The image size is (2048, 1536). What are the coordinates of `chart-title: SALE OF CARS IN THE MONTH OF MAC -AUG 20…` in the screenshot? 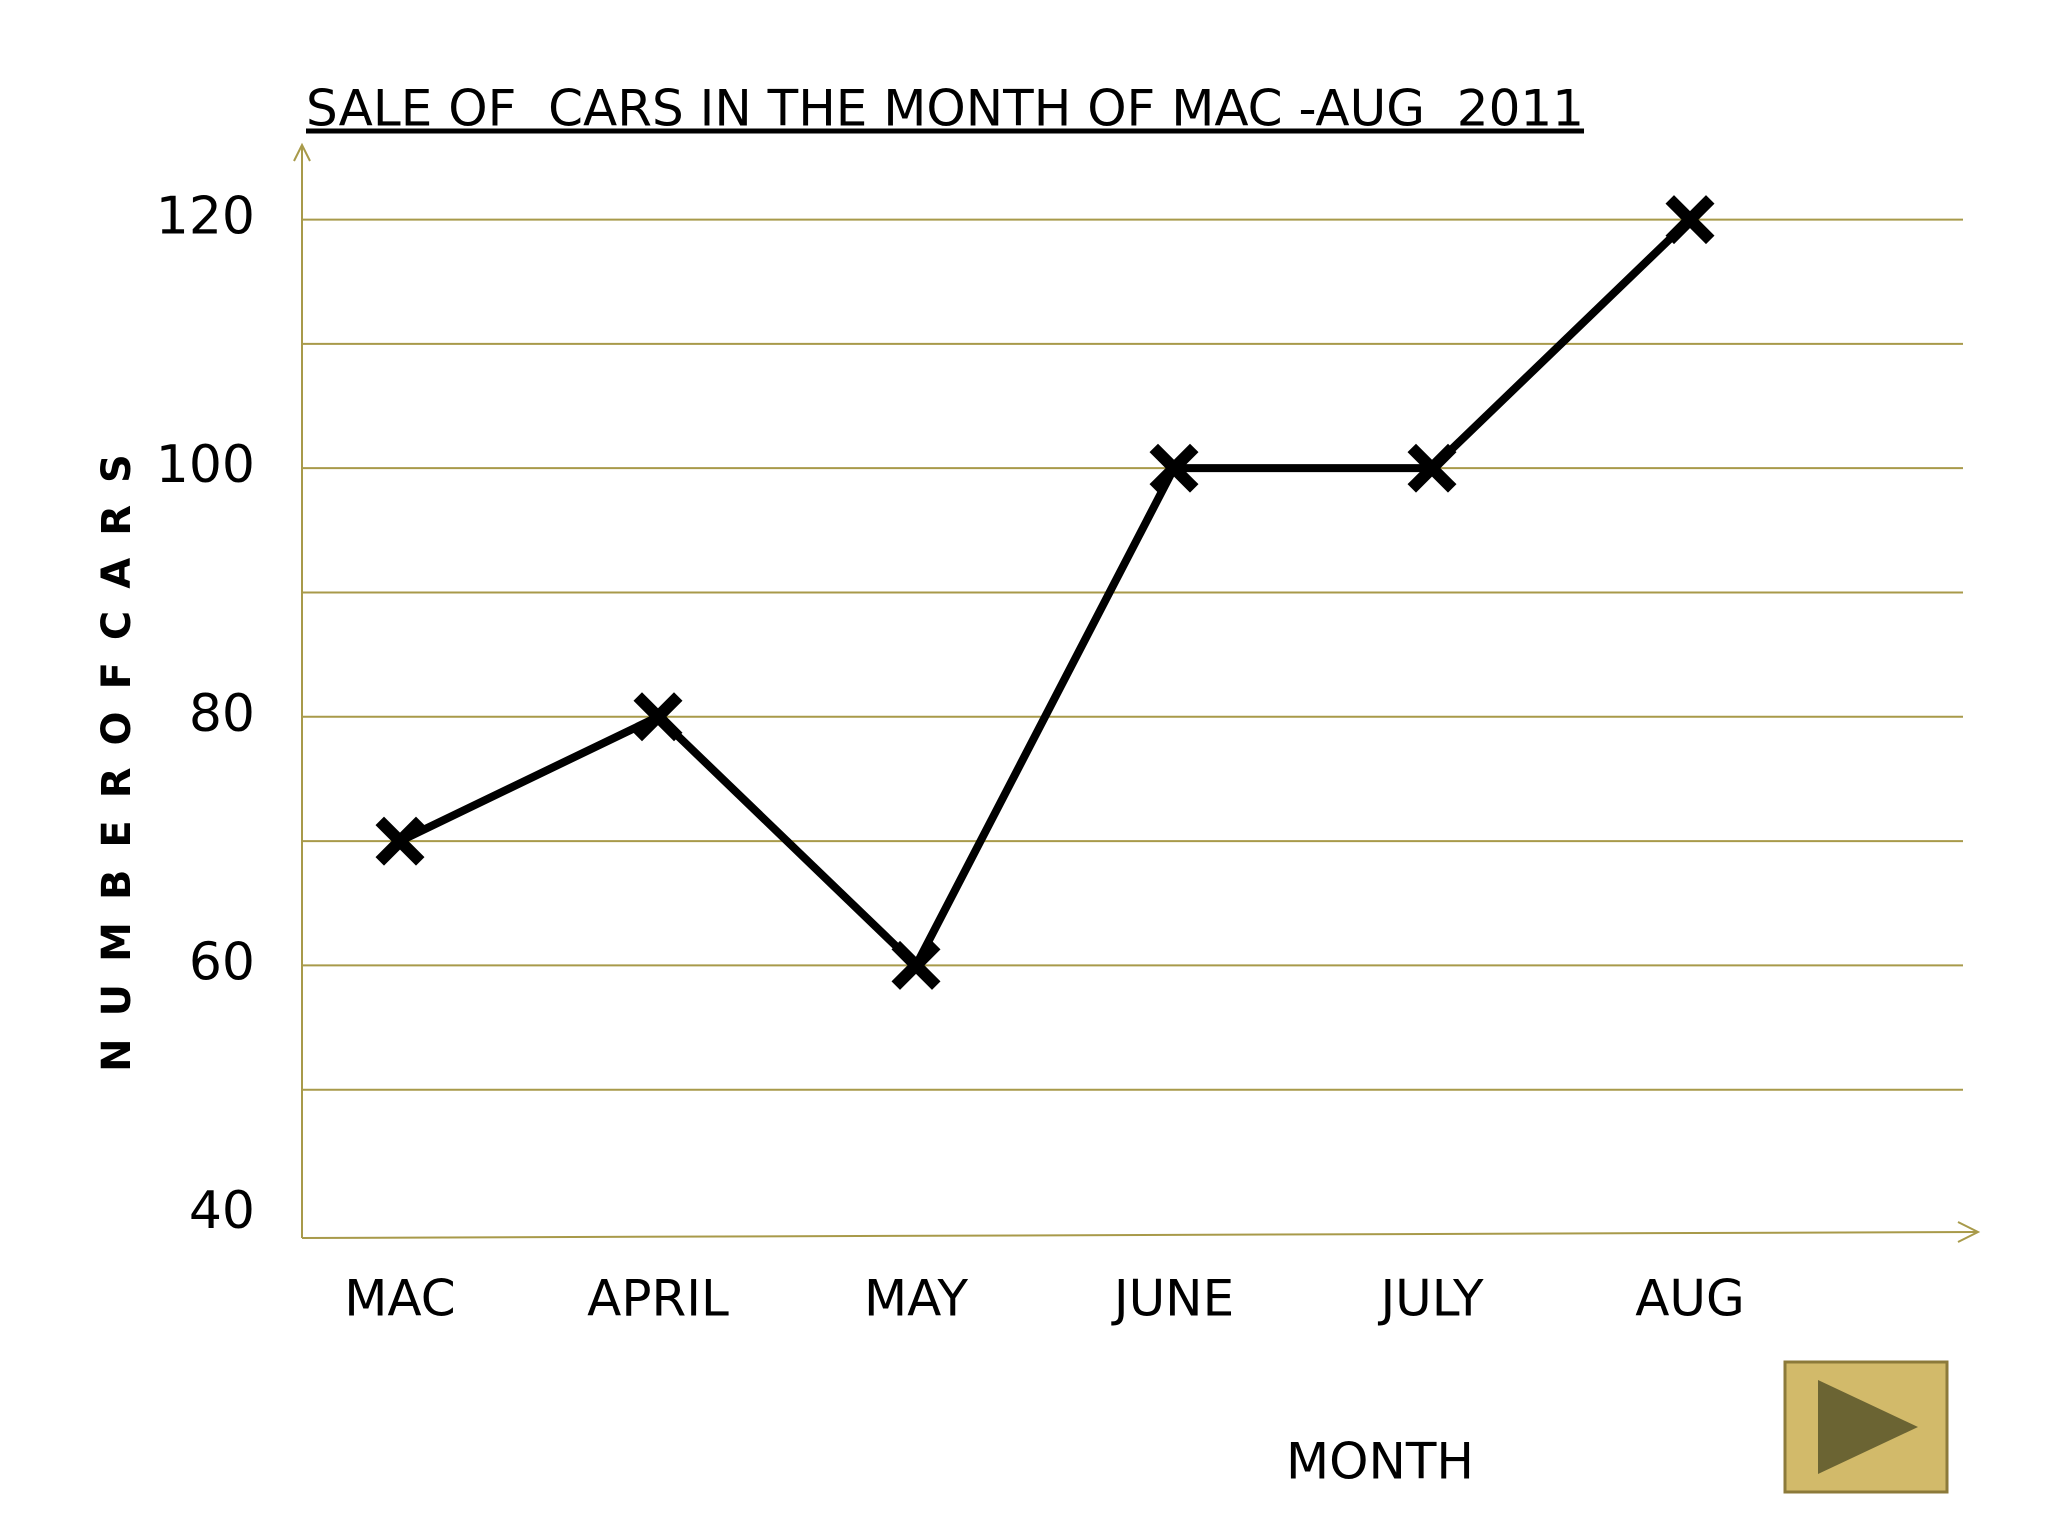 It's located at (945, 109).